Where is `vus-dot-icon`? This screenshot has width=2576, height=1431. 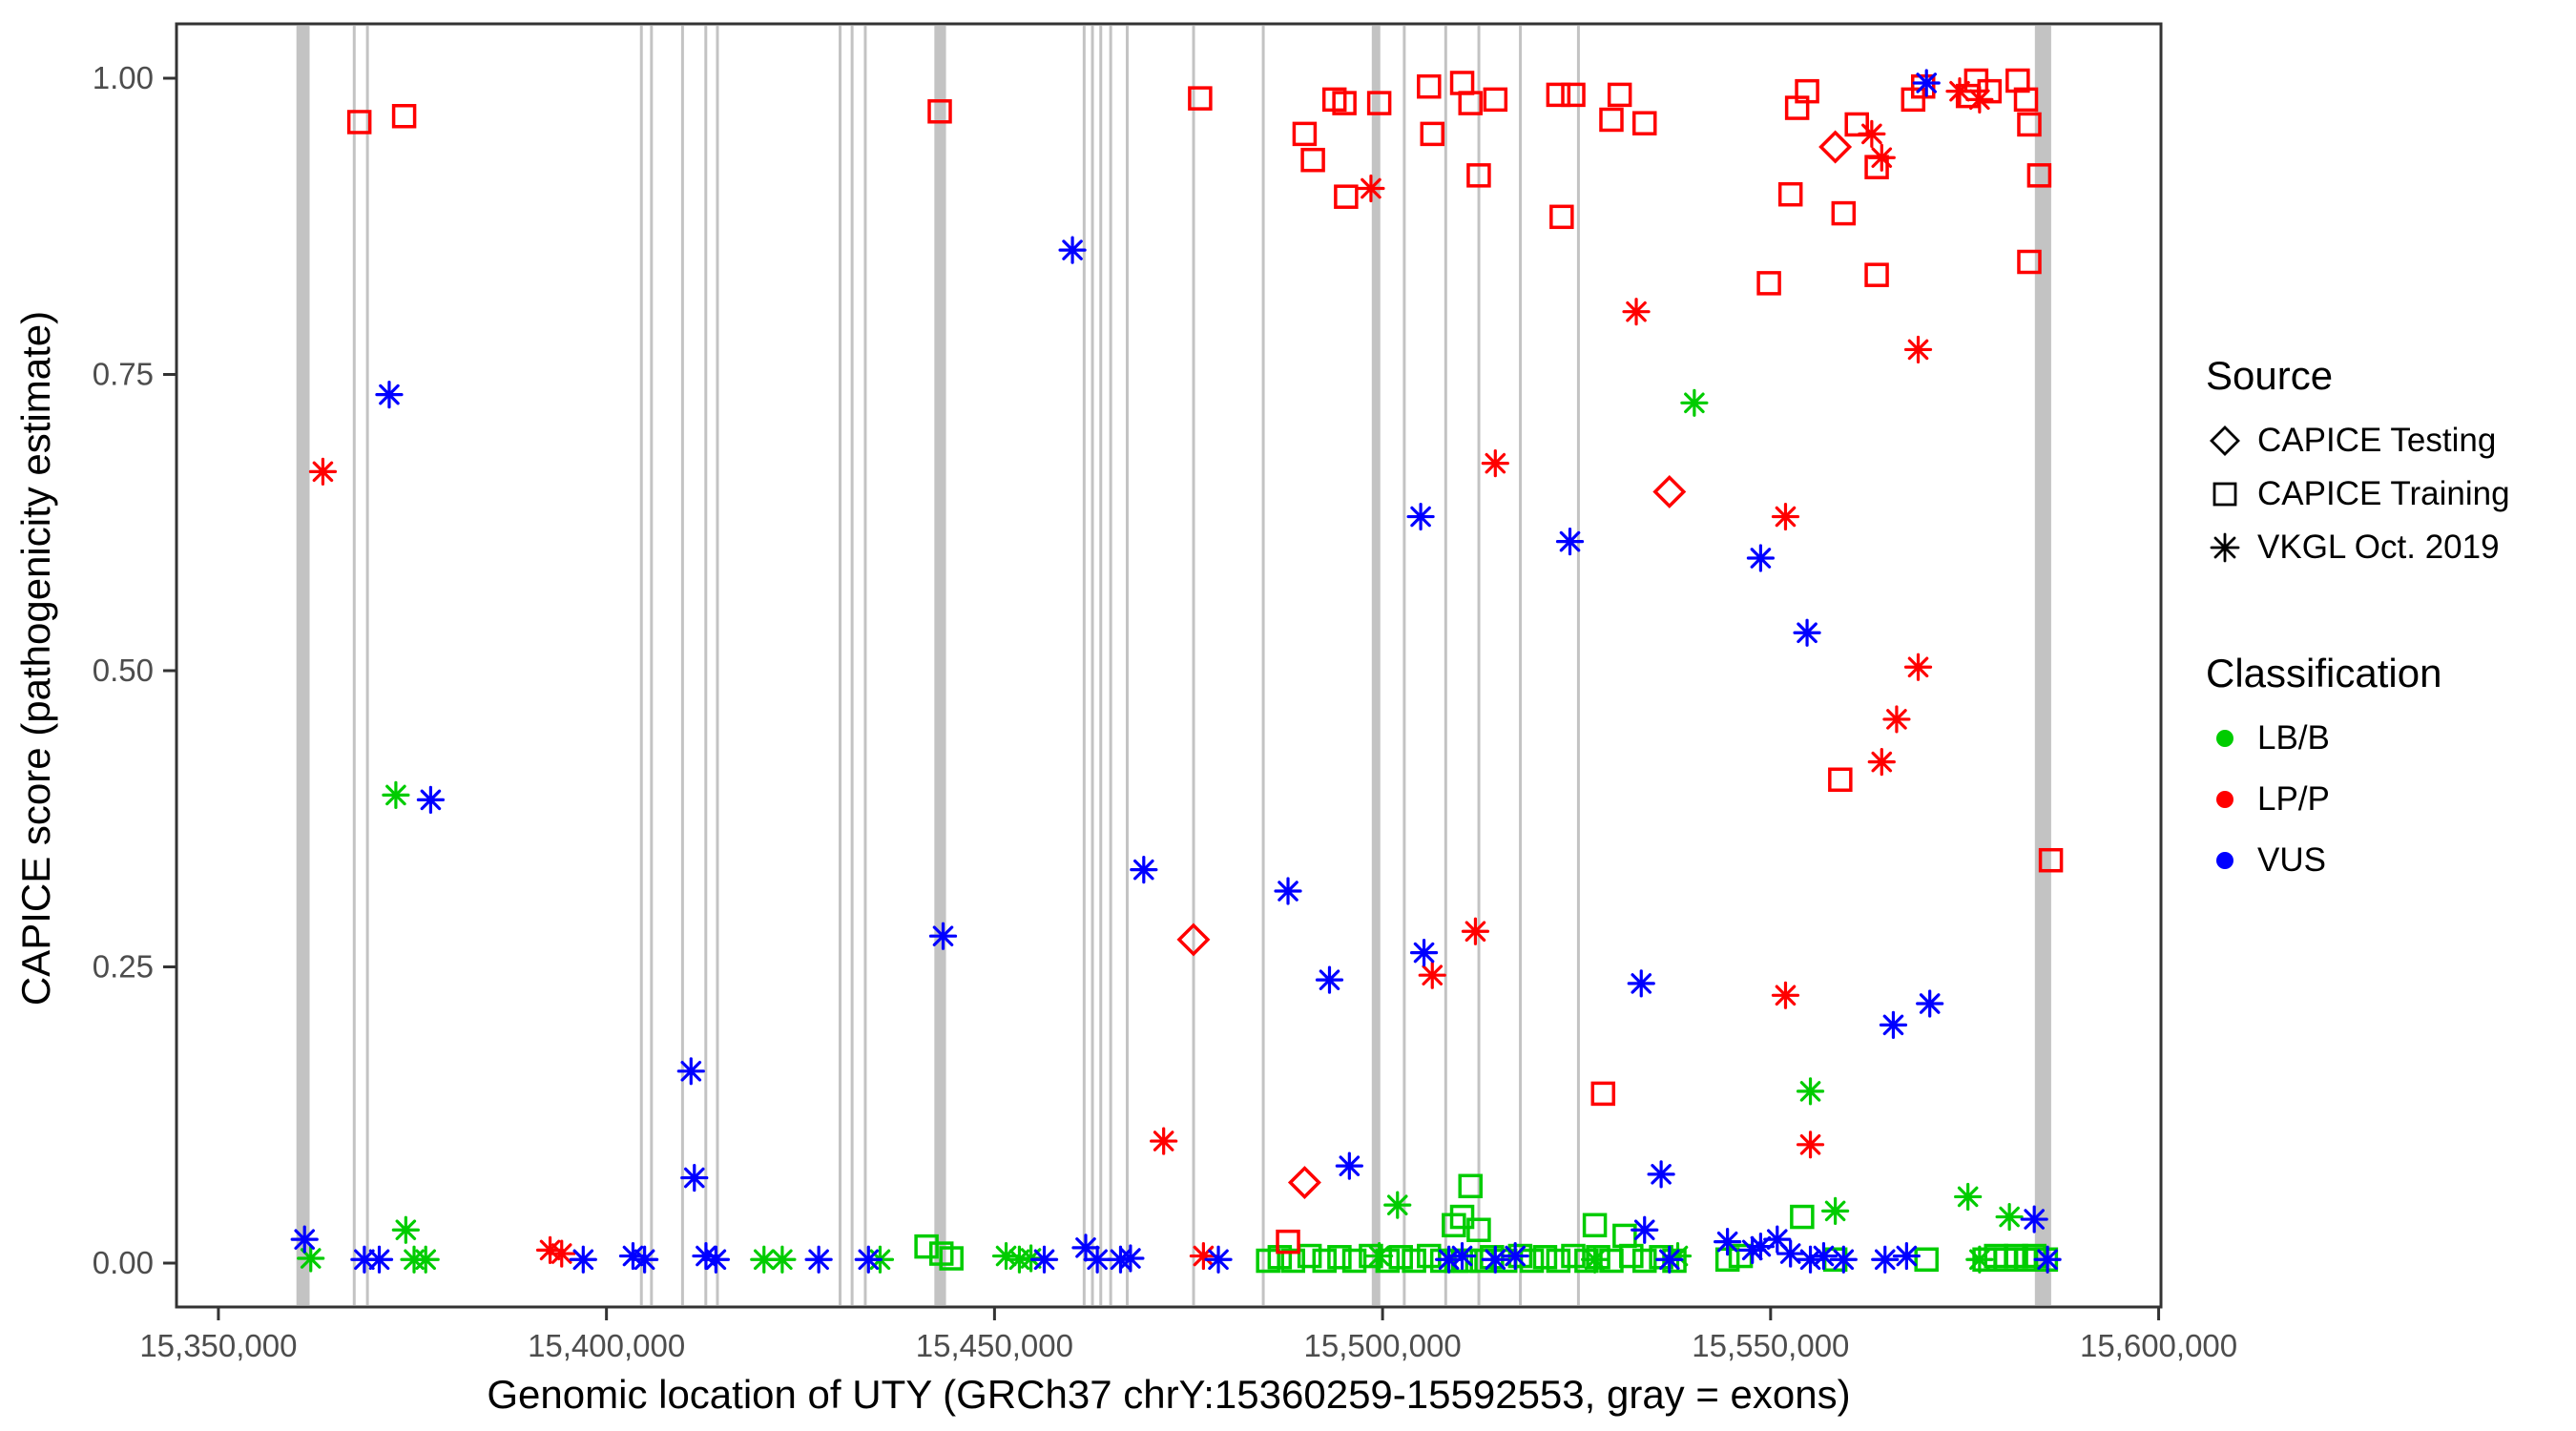 vus-dot-icon is located at coordinates (2225, 860).